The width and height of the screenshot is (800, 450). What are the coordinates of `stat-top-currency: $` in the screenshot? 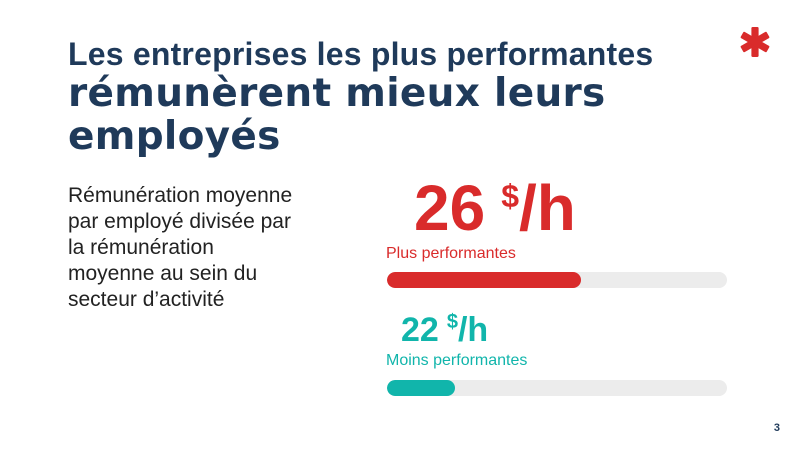 It's located at (510, 196).